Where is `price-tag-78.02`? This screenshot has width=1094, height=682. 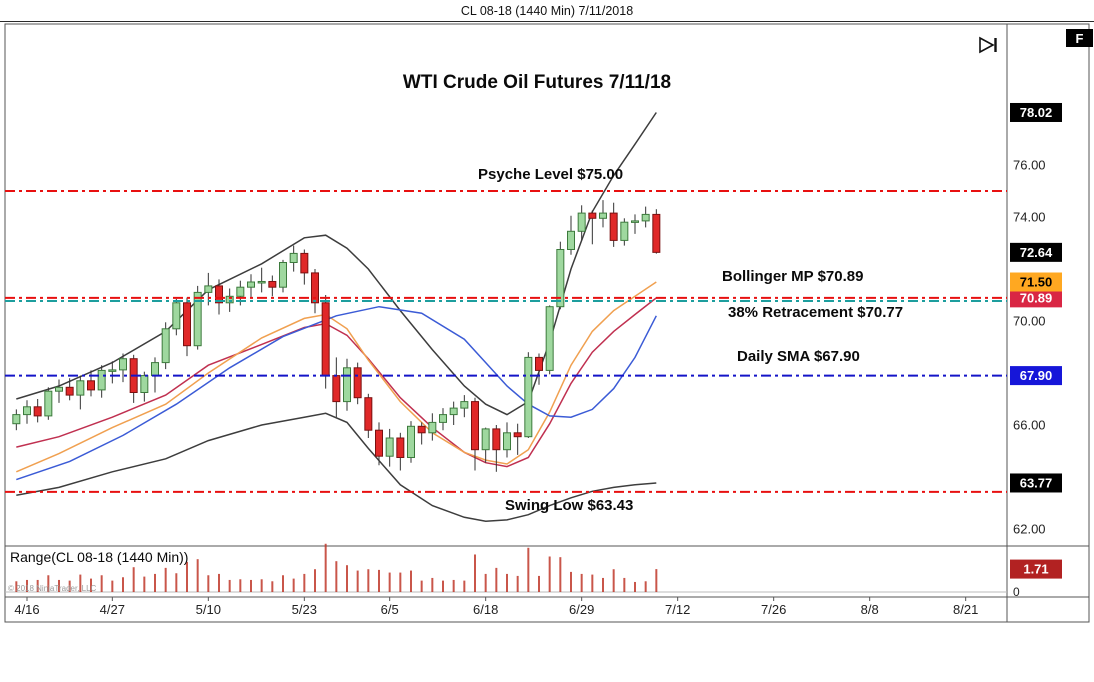
price-tag-78.02 is located at coordinates (1036, 112).